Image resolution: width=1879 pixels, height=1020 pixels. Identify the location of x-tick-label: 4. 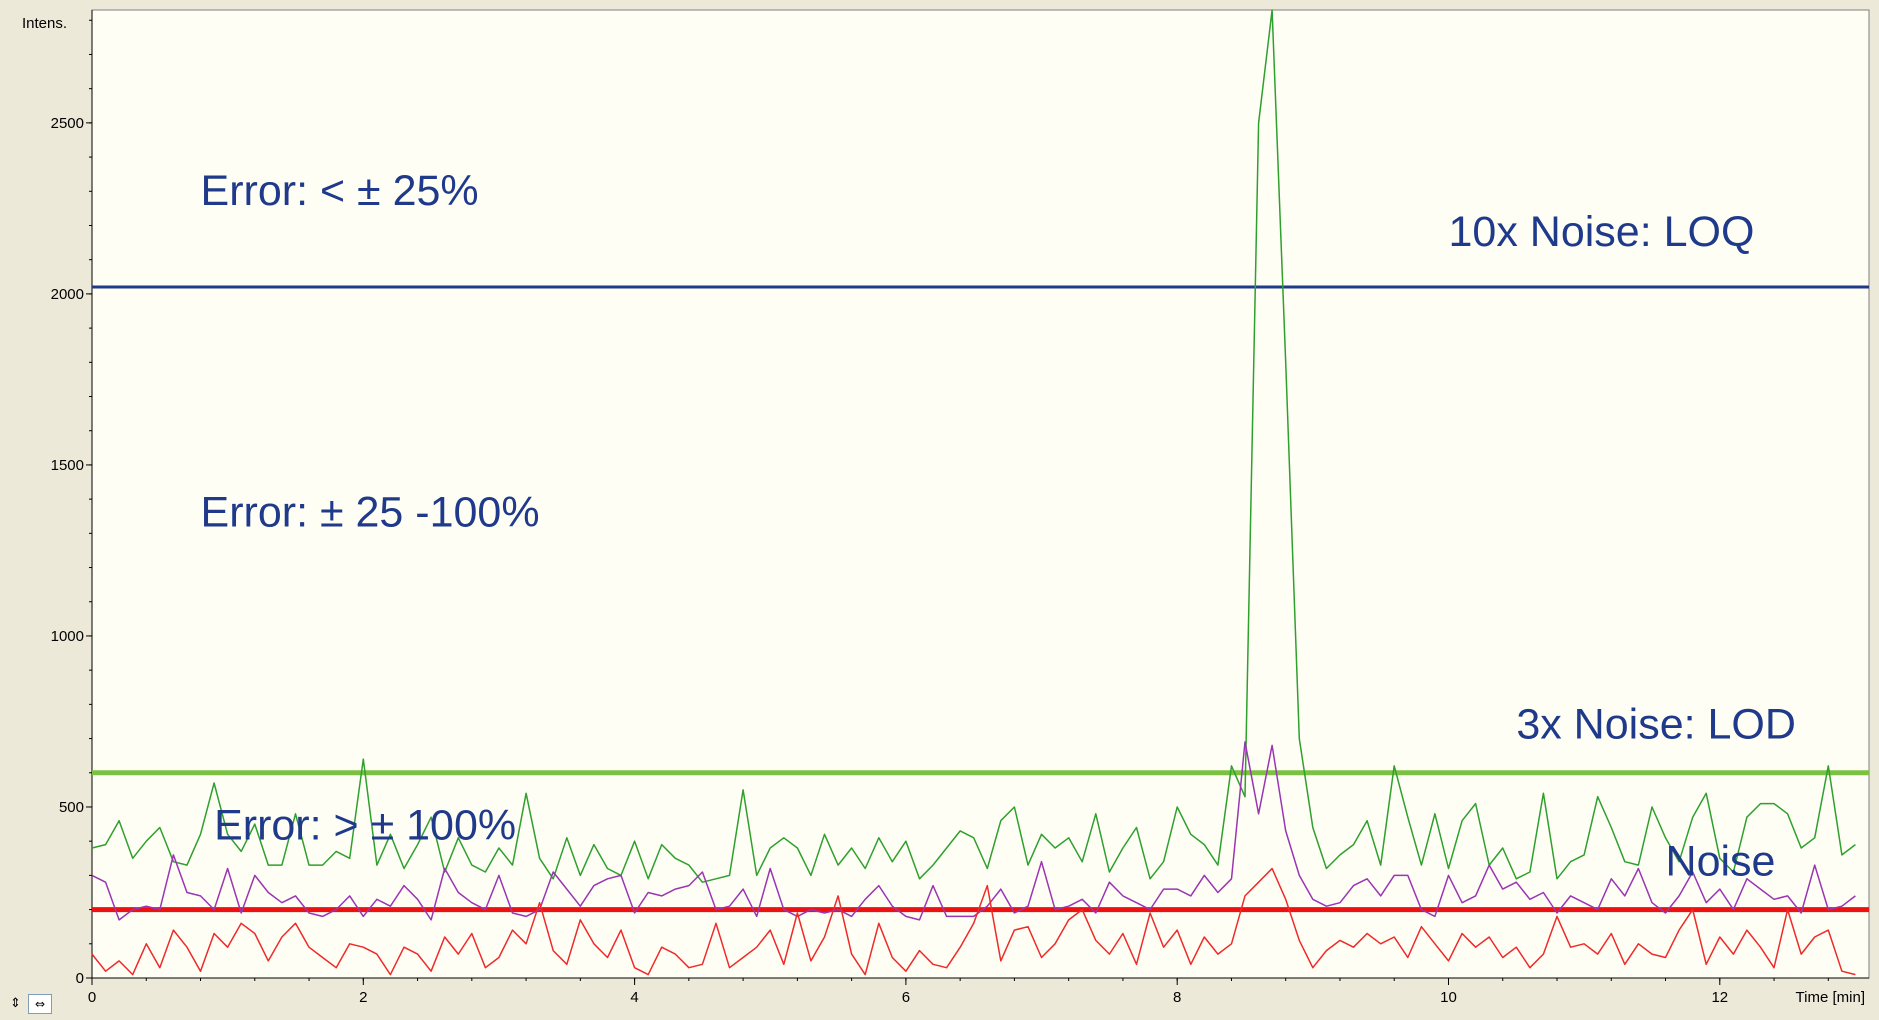
(634, 997).